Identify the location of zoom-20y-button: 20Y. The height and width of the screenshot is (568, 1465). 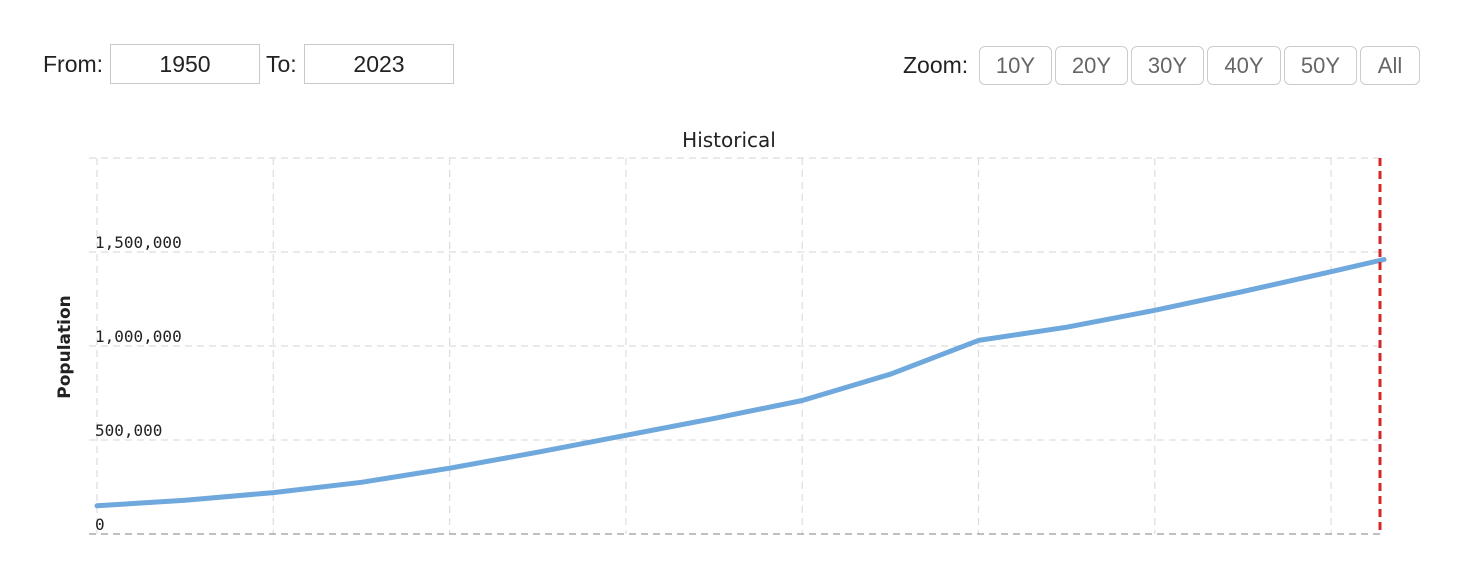
(1091, 65).